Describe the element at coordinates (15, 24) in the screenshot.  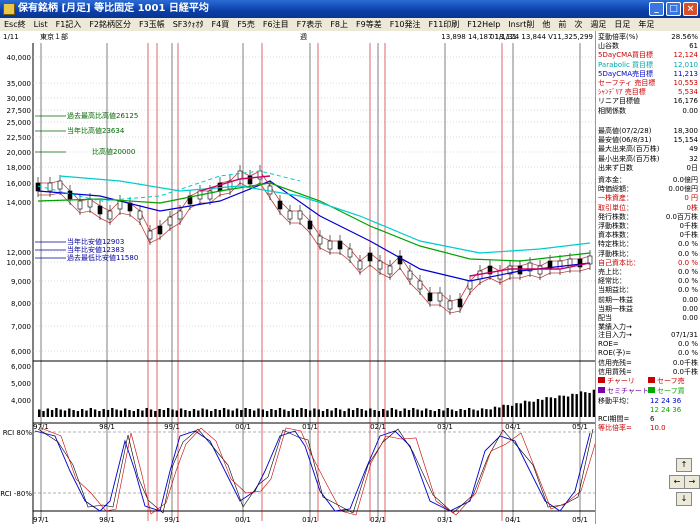
I see `menu-item: Esc終` at that location.